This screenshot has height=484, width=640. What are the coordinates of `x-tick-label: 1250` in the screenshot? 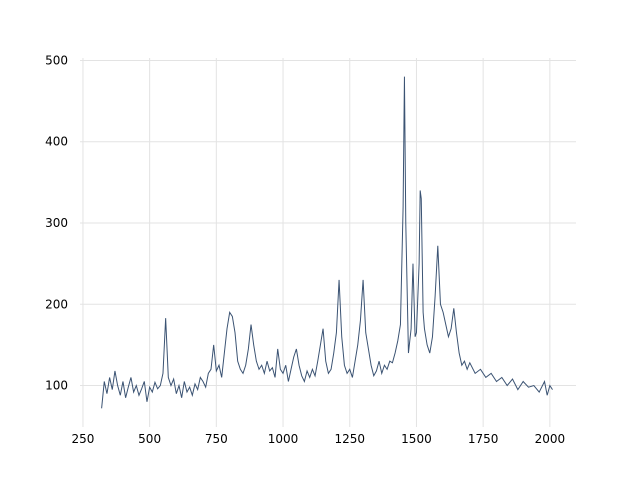 It's located at (349, 439).